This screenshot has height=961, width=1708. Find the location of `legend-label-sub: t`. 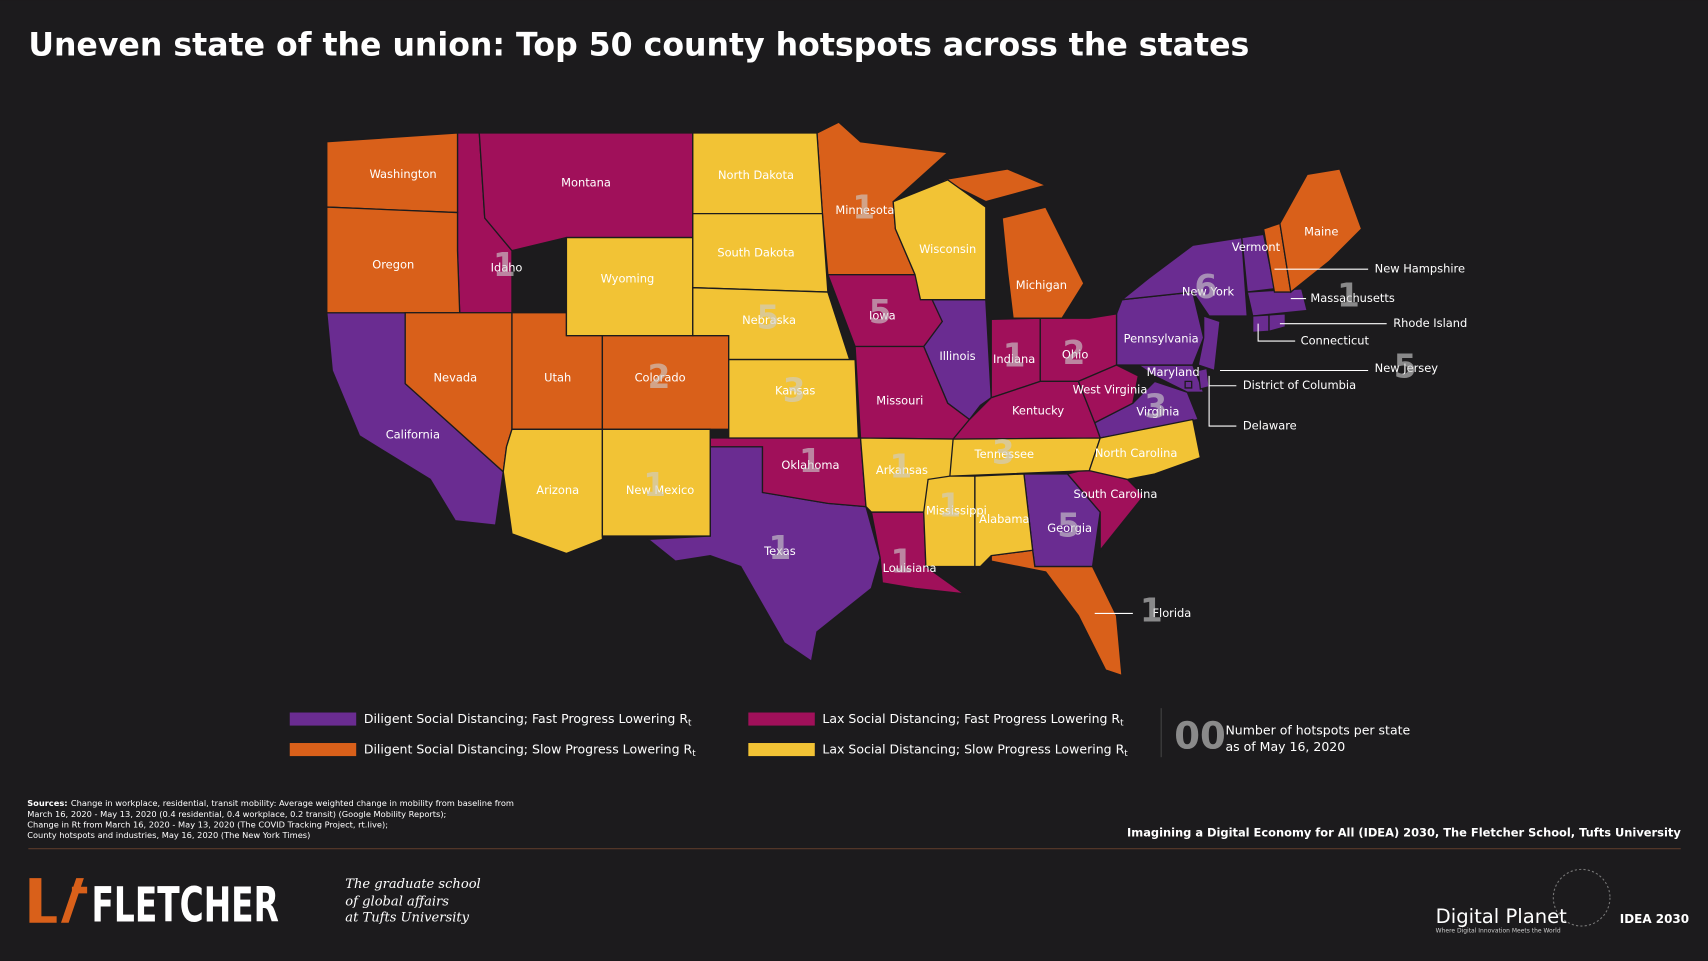

legend-label-sub: t is located at coordinates (1122, 723).